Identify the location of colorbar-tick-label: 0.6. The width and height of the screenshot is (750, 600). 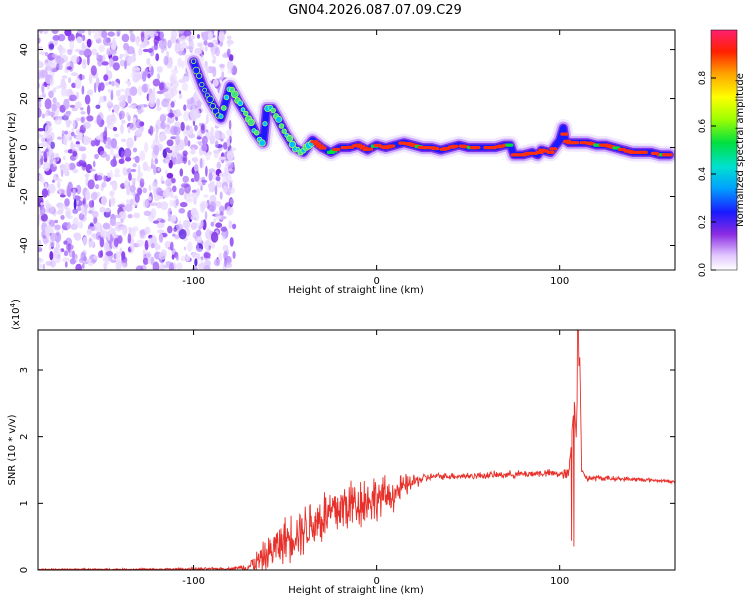
(703, 126).